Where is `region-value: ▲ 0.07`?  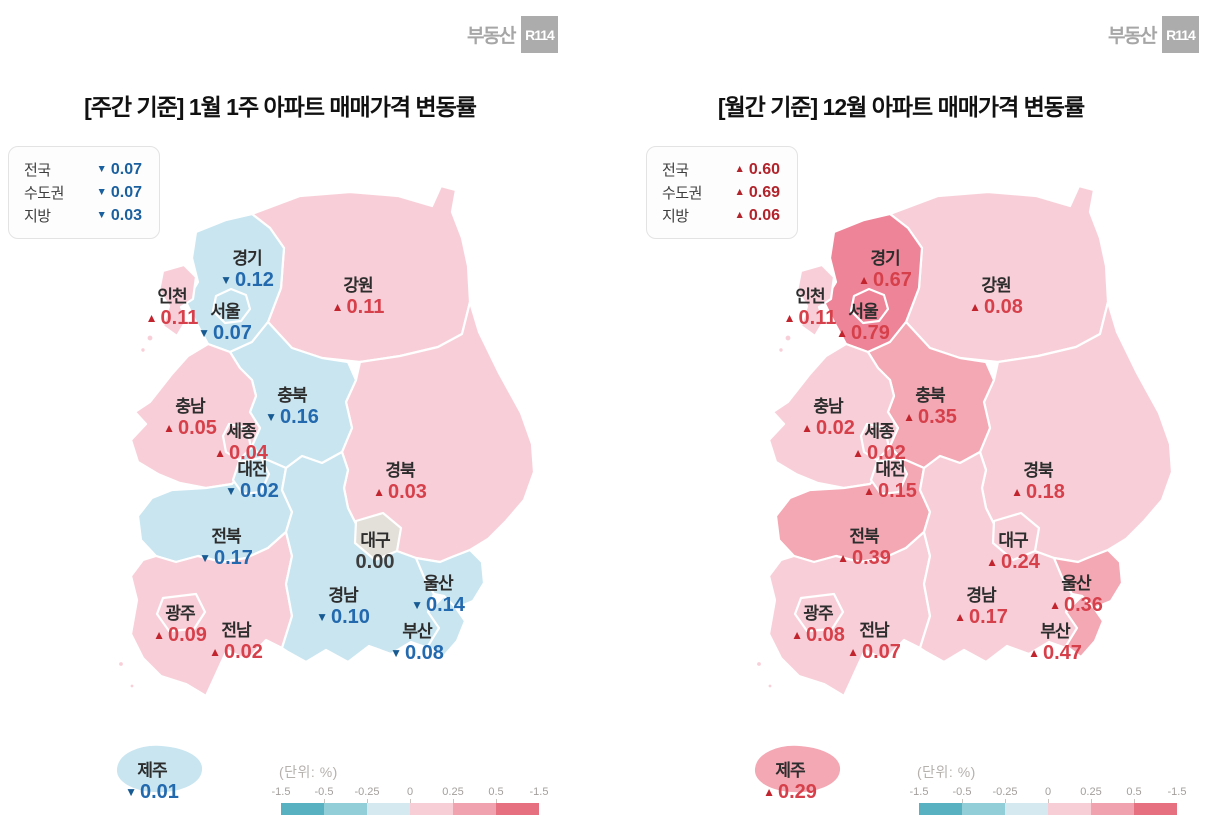 region-value: ▲ 0.07 is located at coordinates (874, 652).